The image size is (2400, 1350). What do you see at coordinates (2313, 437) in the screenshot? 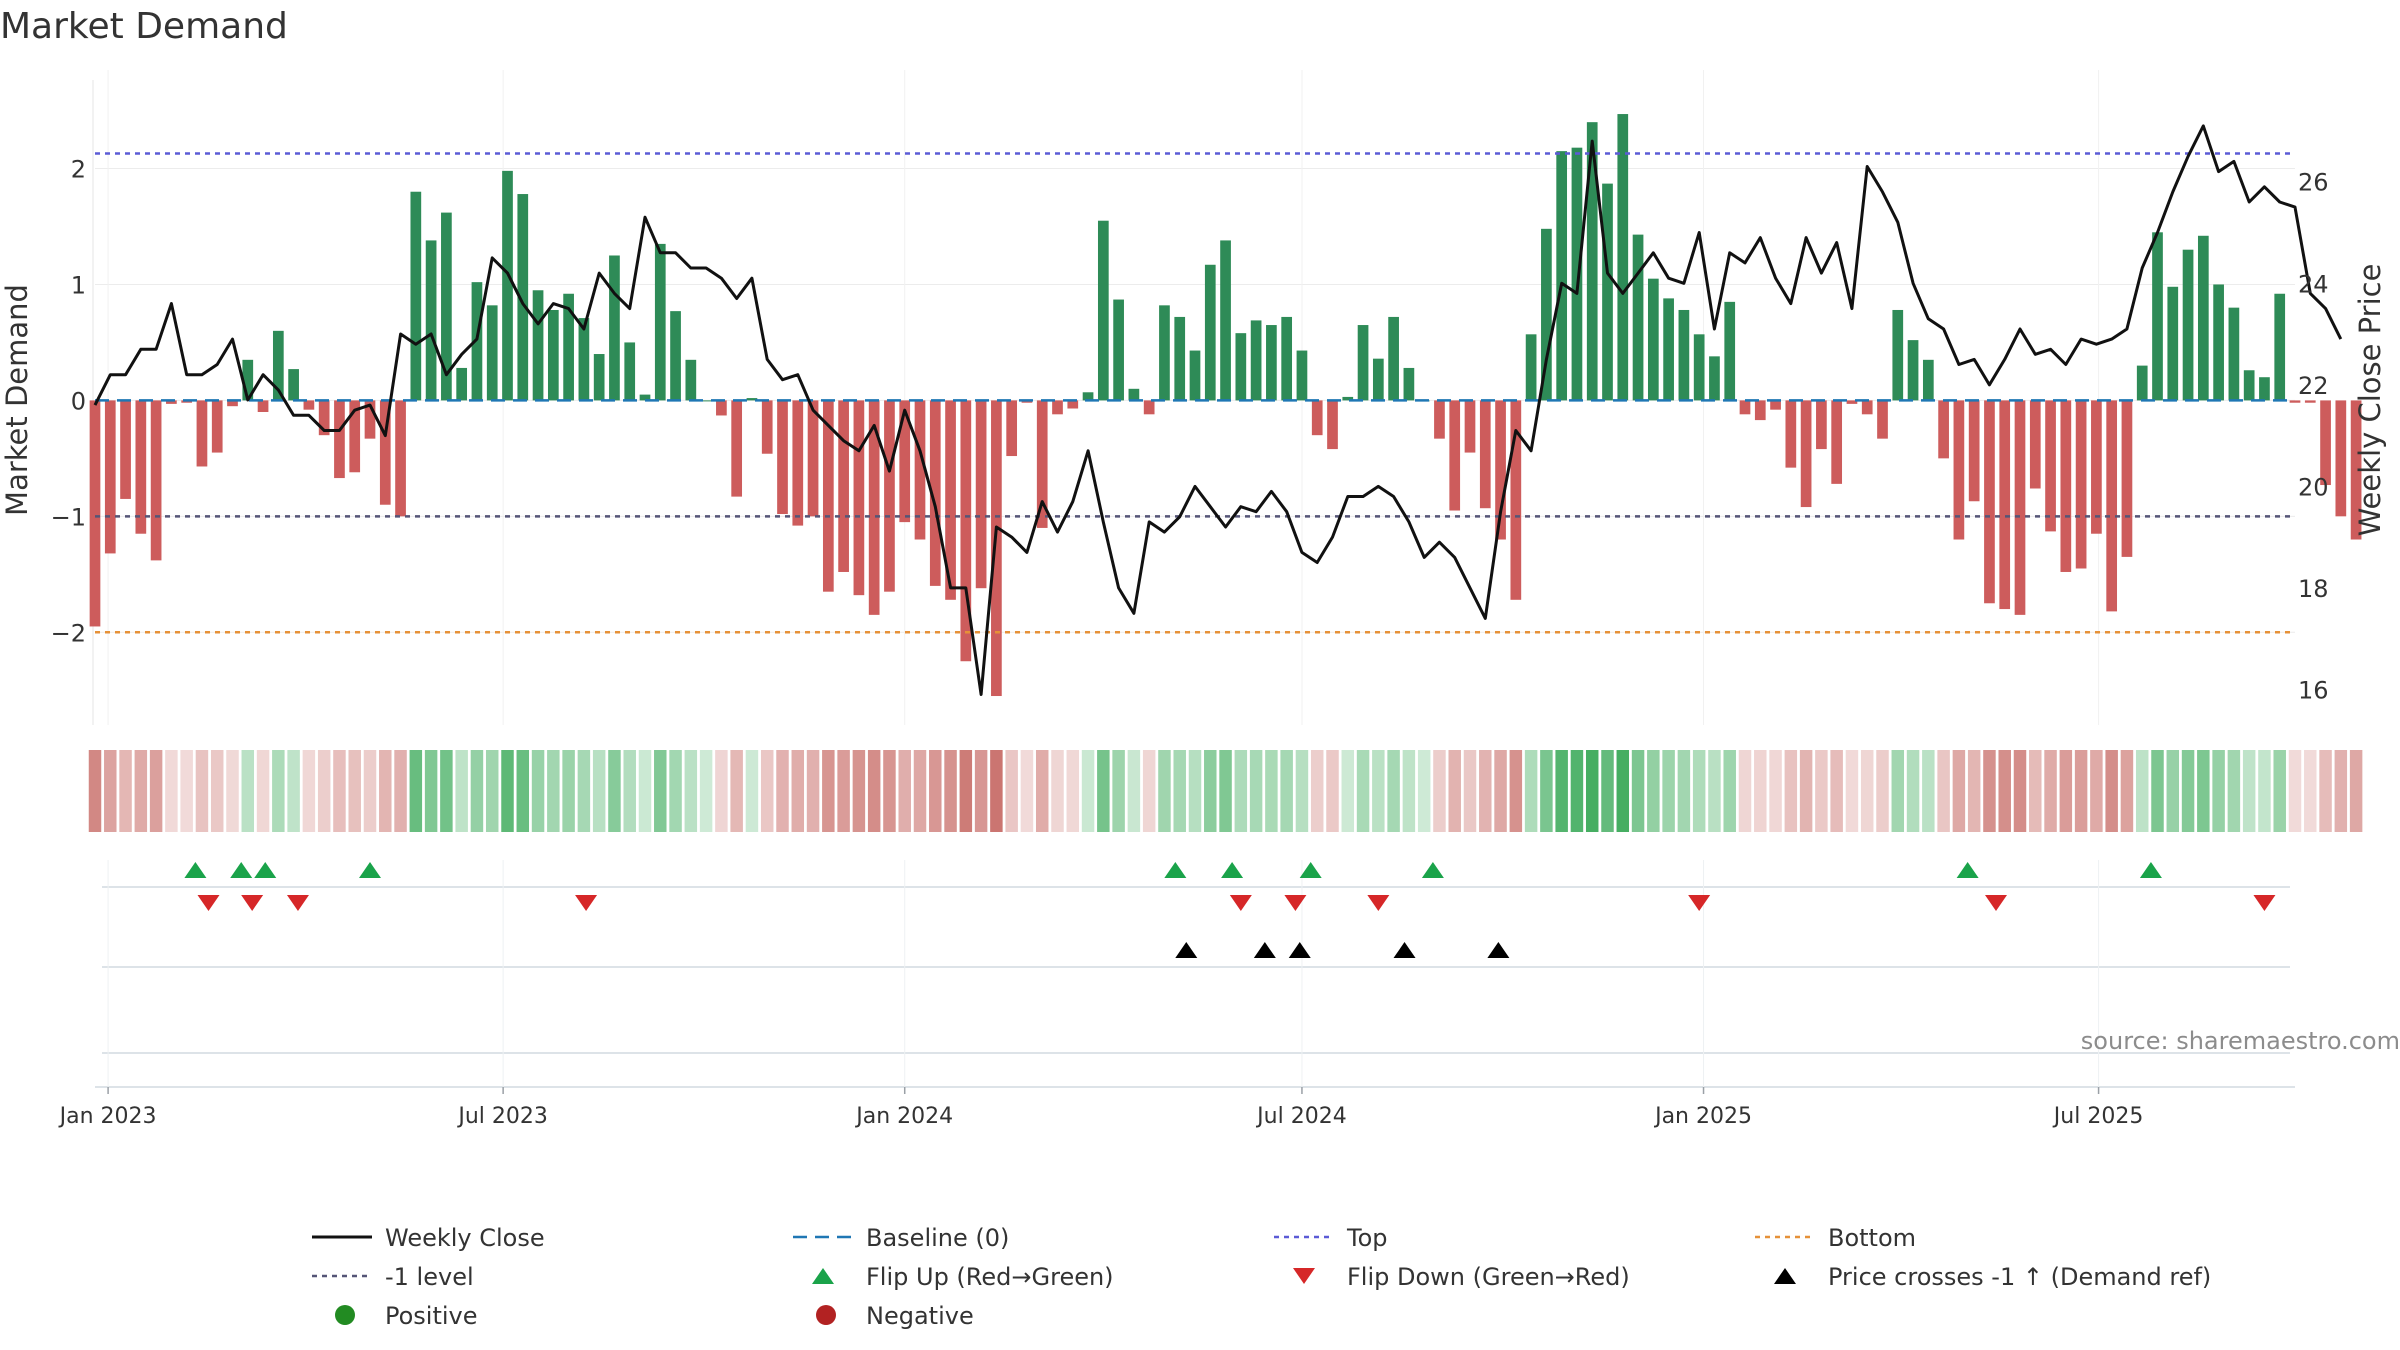
I see `right-y-axis: 16 18 20 22 24 26` at bounding box center [2313, 437].